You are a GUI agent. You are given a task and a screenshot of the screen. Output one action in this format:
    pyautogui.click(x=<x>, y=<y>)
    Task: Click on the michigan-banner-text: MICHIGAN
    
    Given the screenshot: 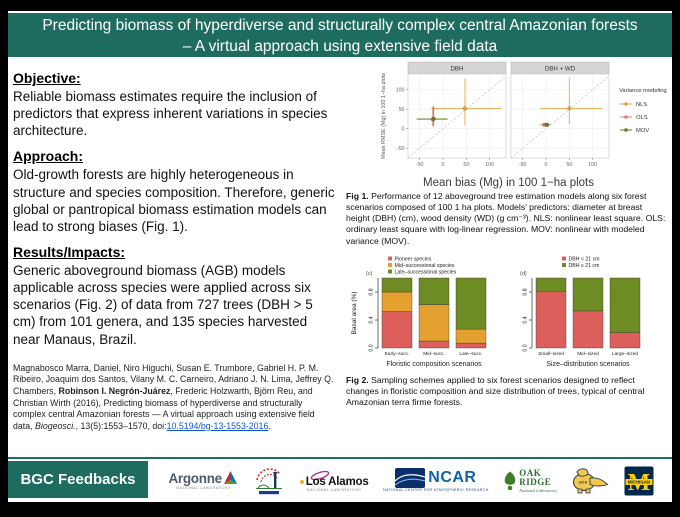 What is the action you would take?
    pyautogui.click(x=638, y=481)
    